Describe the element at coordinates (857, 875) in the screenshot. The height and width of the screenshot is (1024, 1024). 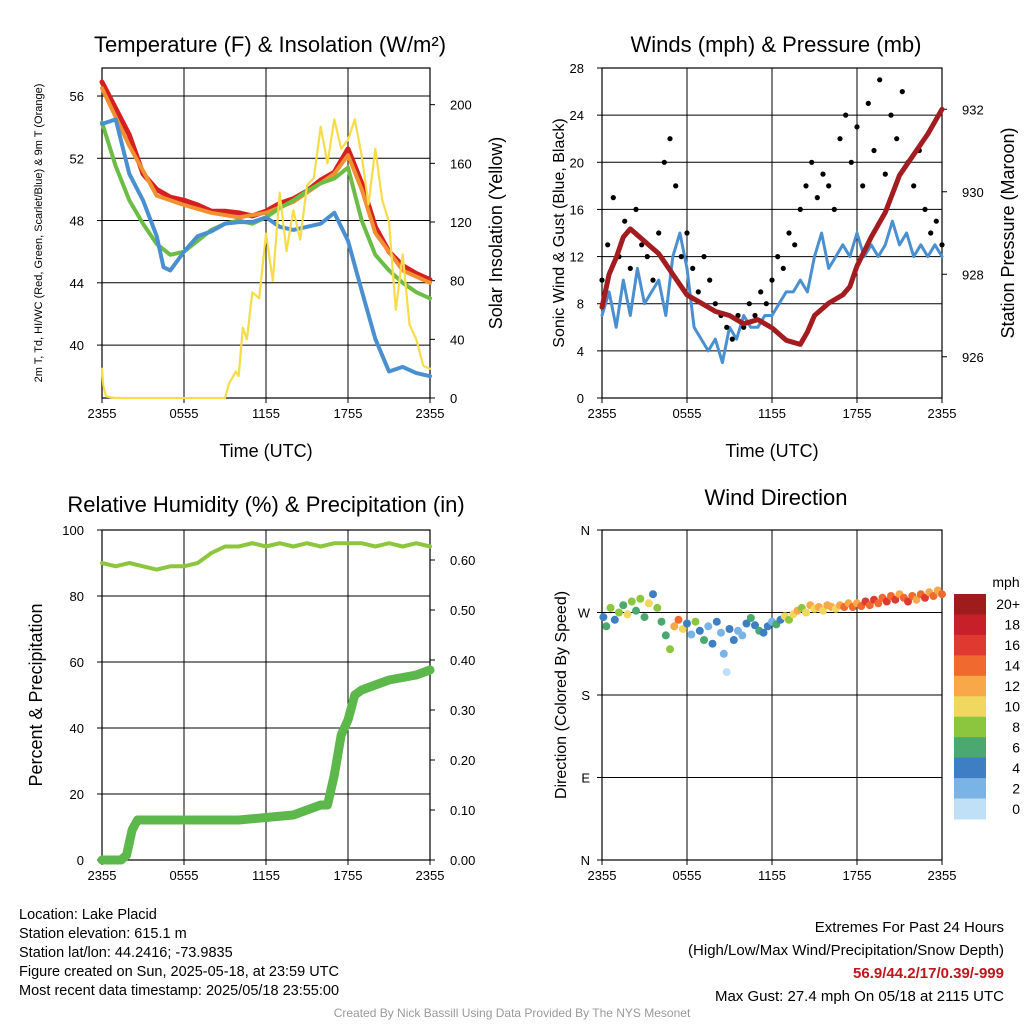
I see `panel-3-x-tick-label: 1755` at that location.